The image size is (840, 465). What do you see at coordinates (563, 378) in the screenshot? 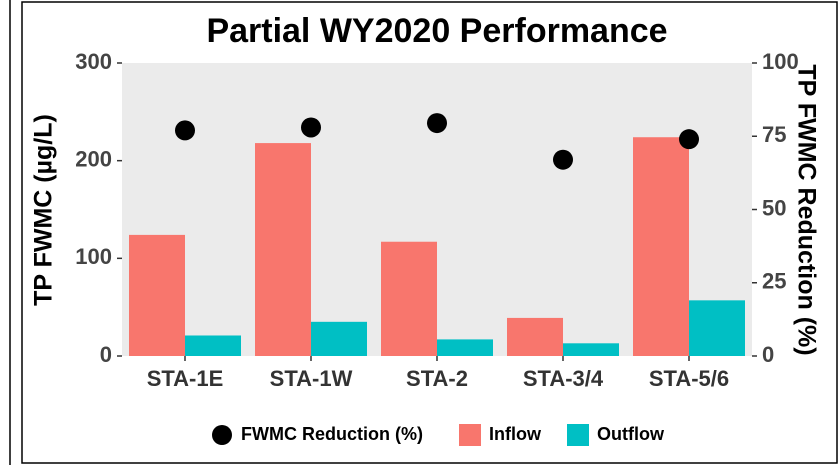
I see `x-tick-label: STA-3/4` at bounding box center [563, 378].